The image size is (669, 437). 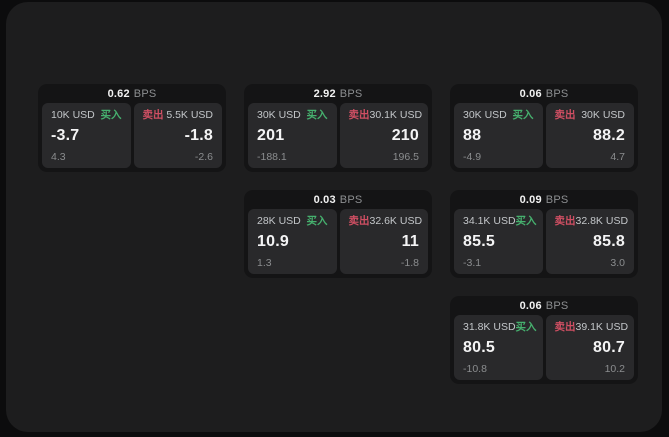 I want to click on sell-delta: -2.6, so click(x=203, y=156).